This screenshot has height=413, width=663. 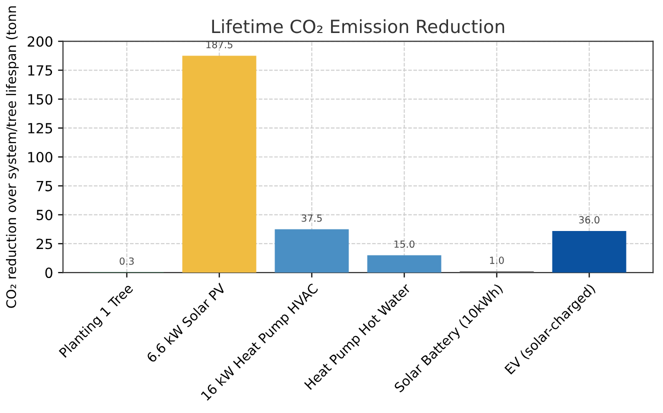 What do you see at coordinates (40, 99) in the screenshot?
I see `y-tick-label: 150` at bounding box center [40, 99].